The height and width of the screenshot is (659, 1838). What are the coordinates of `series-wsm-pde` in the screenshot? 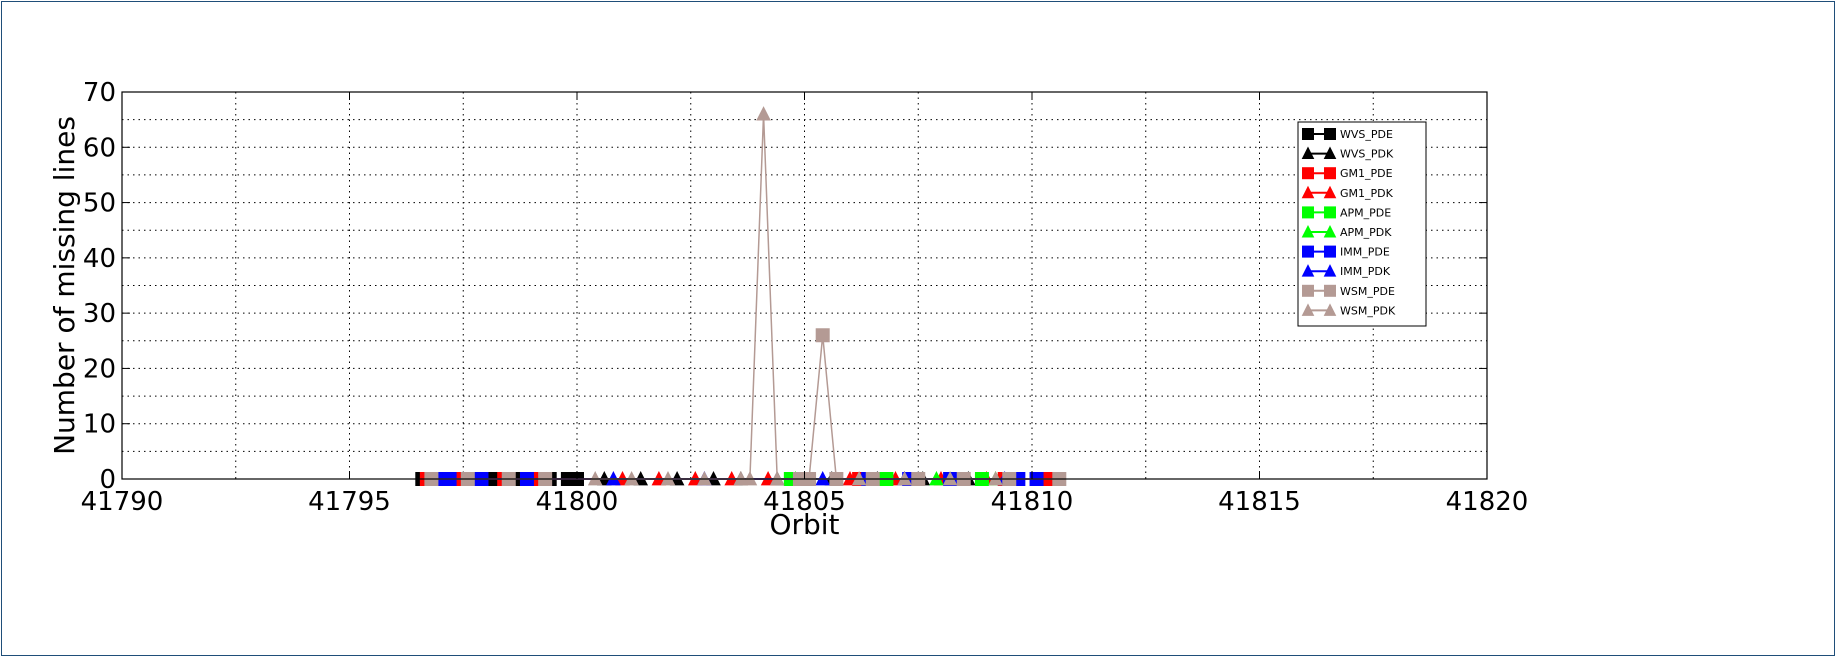 It's located at (745, 407).